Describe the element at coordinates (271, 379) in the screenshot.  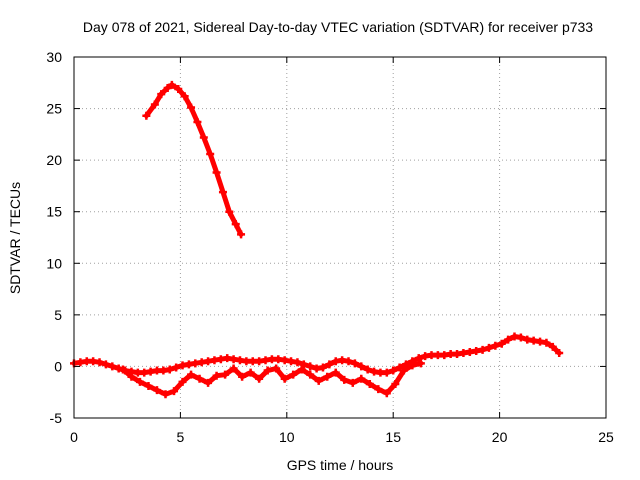
I see `series-low-dips` at that location.